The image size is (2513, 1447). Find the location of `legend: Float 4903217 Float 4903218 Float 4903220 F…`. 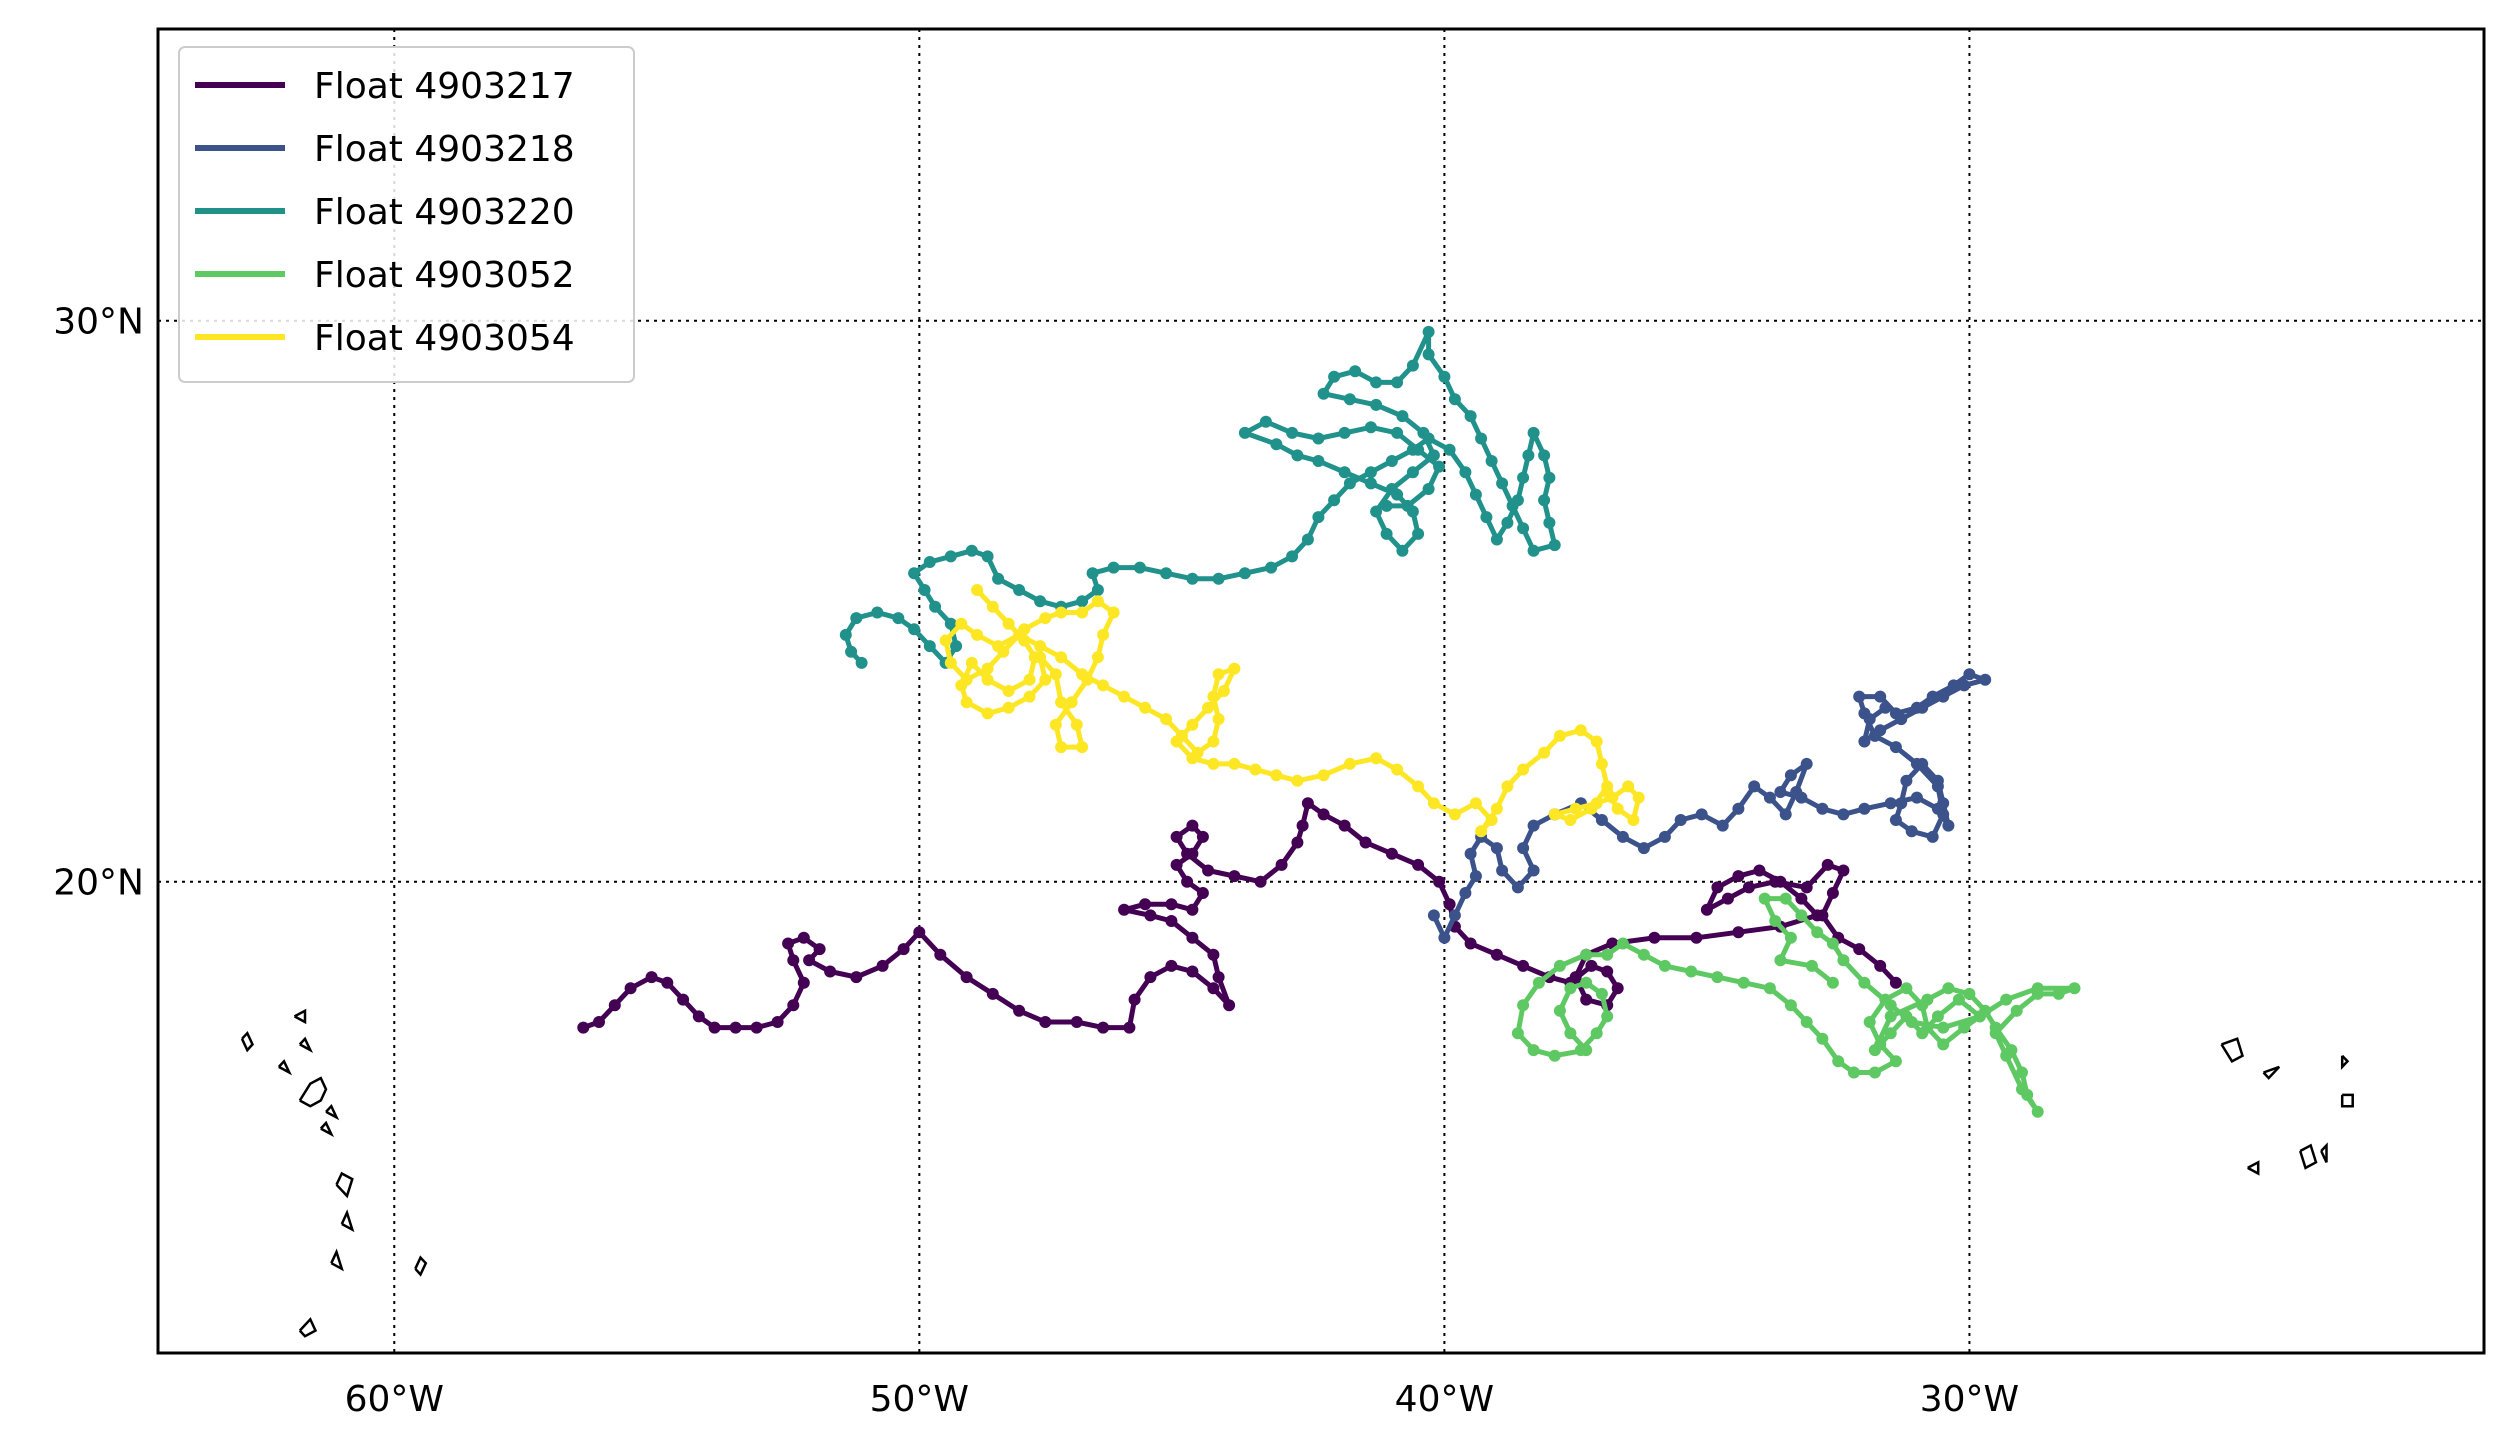

legend: Float 4903217 Float 4903218 Float 4903220 F… is located at coordinates (406, 214).